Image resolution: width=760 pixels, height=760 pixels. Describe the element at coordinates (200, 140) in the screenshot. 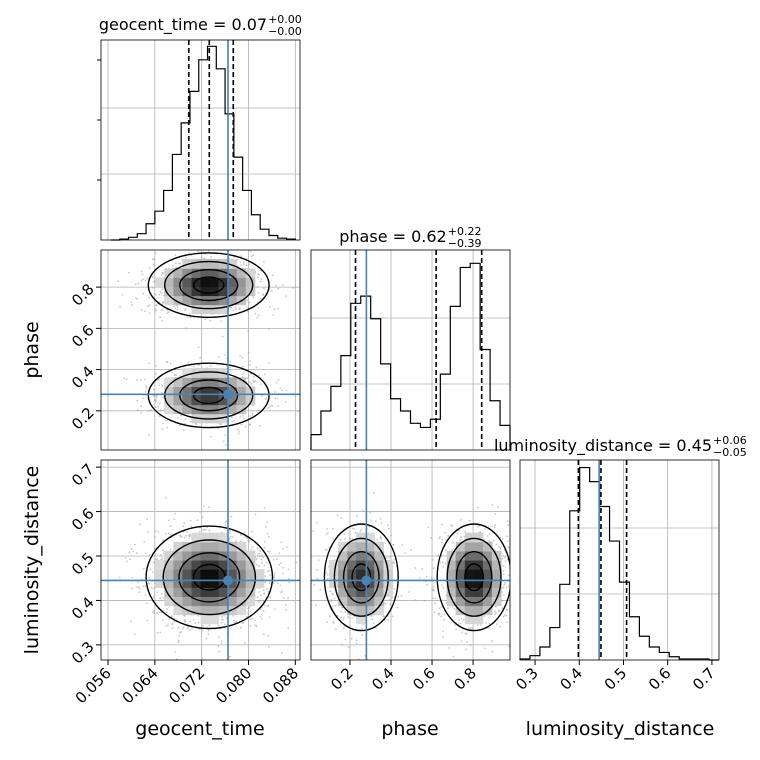

I see `panel-frame` at that location.